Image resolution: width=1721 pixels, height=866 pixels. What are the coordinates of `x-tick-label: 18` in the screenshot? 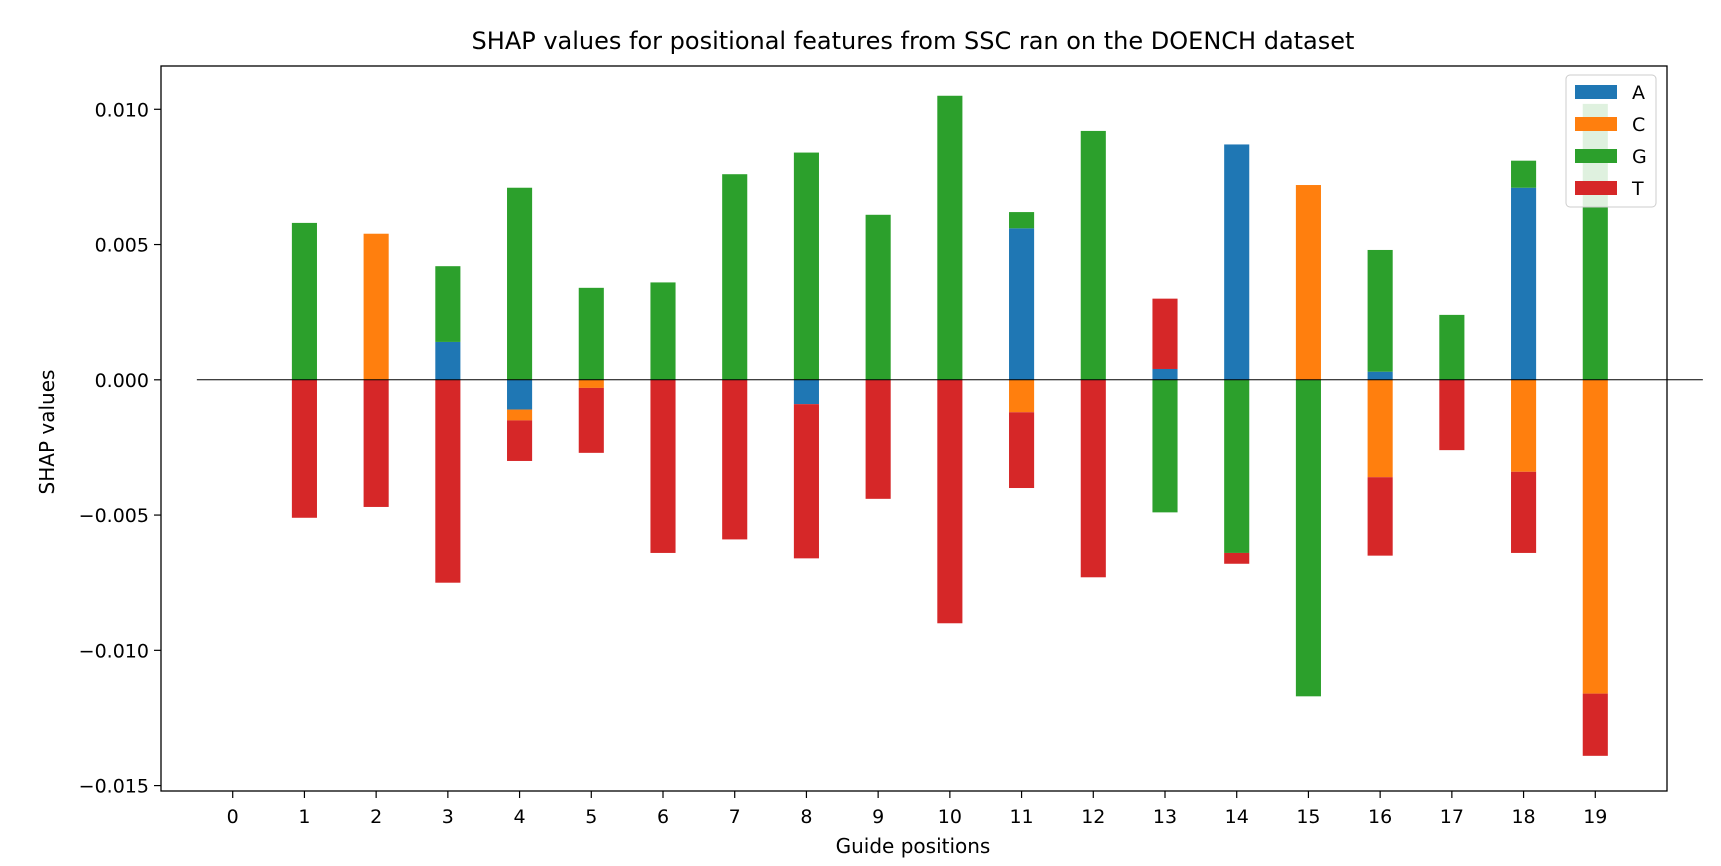 It's located at (1523, 817).